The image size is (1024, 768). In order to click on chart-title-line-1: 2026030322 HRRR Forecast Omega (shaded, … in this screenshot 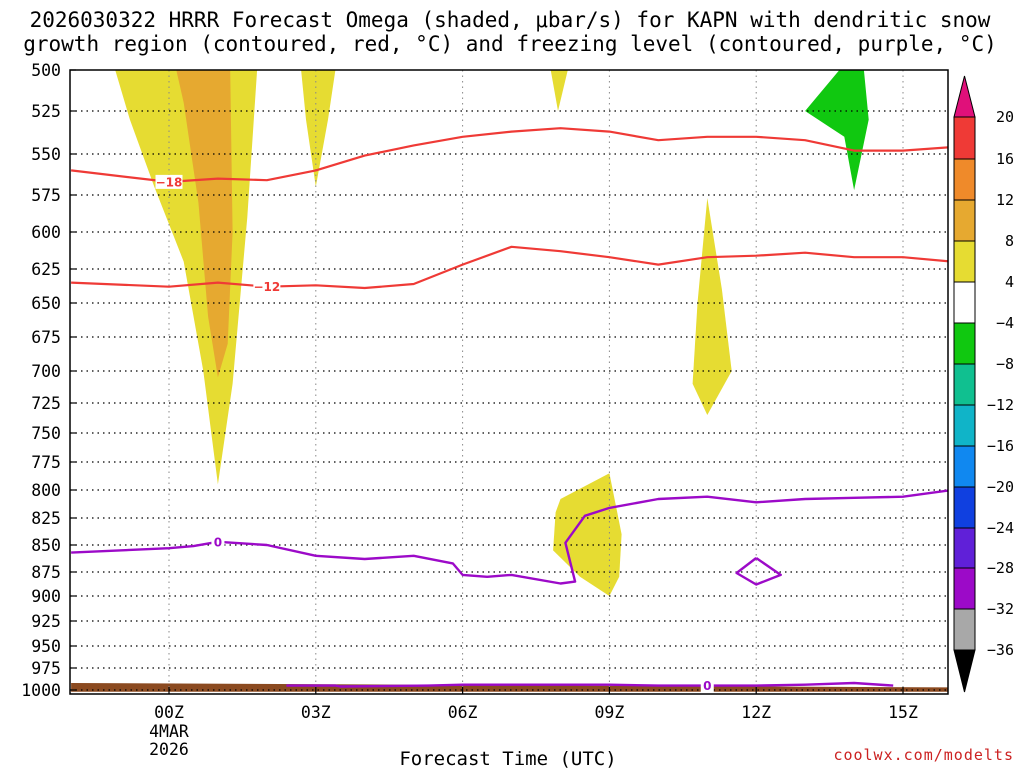, I will do `click(510, 20)`.